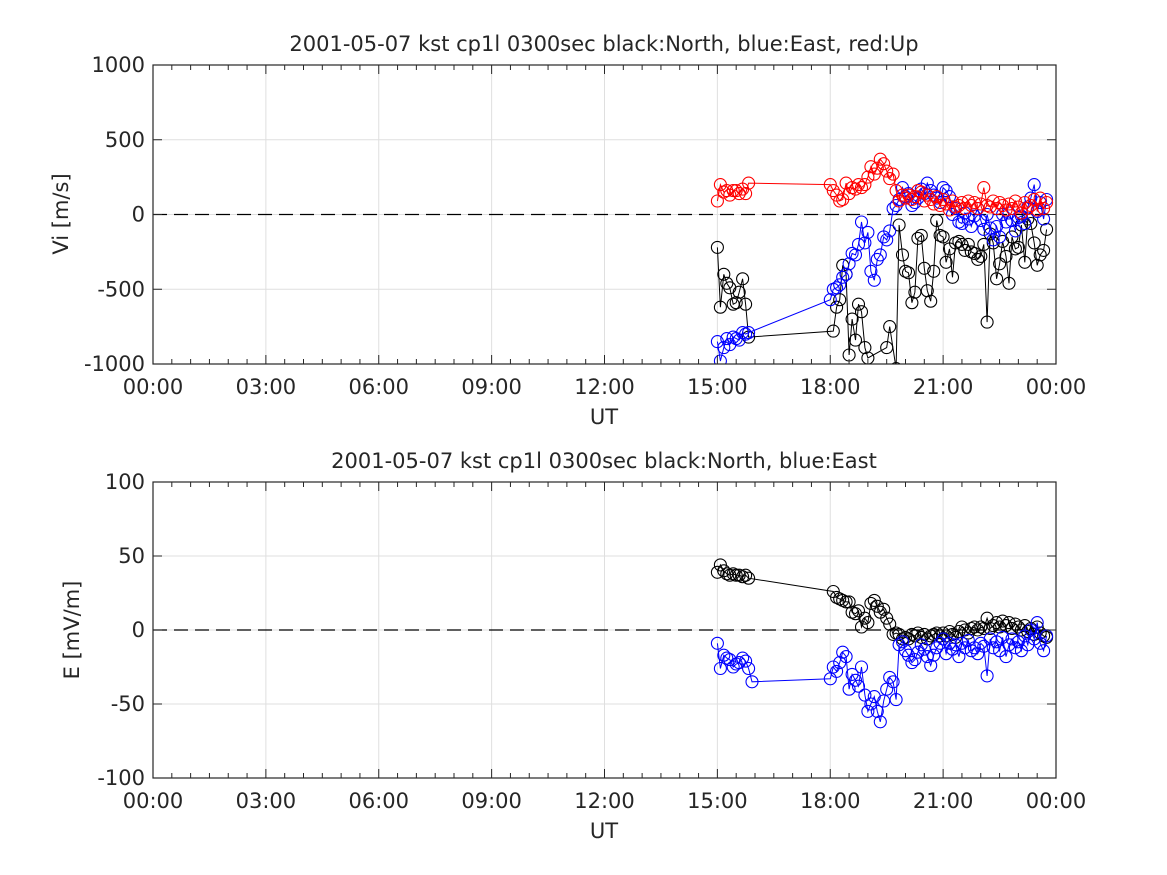  What do you see at coordinates (830, 801) in the screenshot?
I see `efield-x-tick-label: 18:00` at bounding box center [830, 801].